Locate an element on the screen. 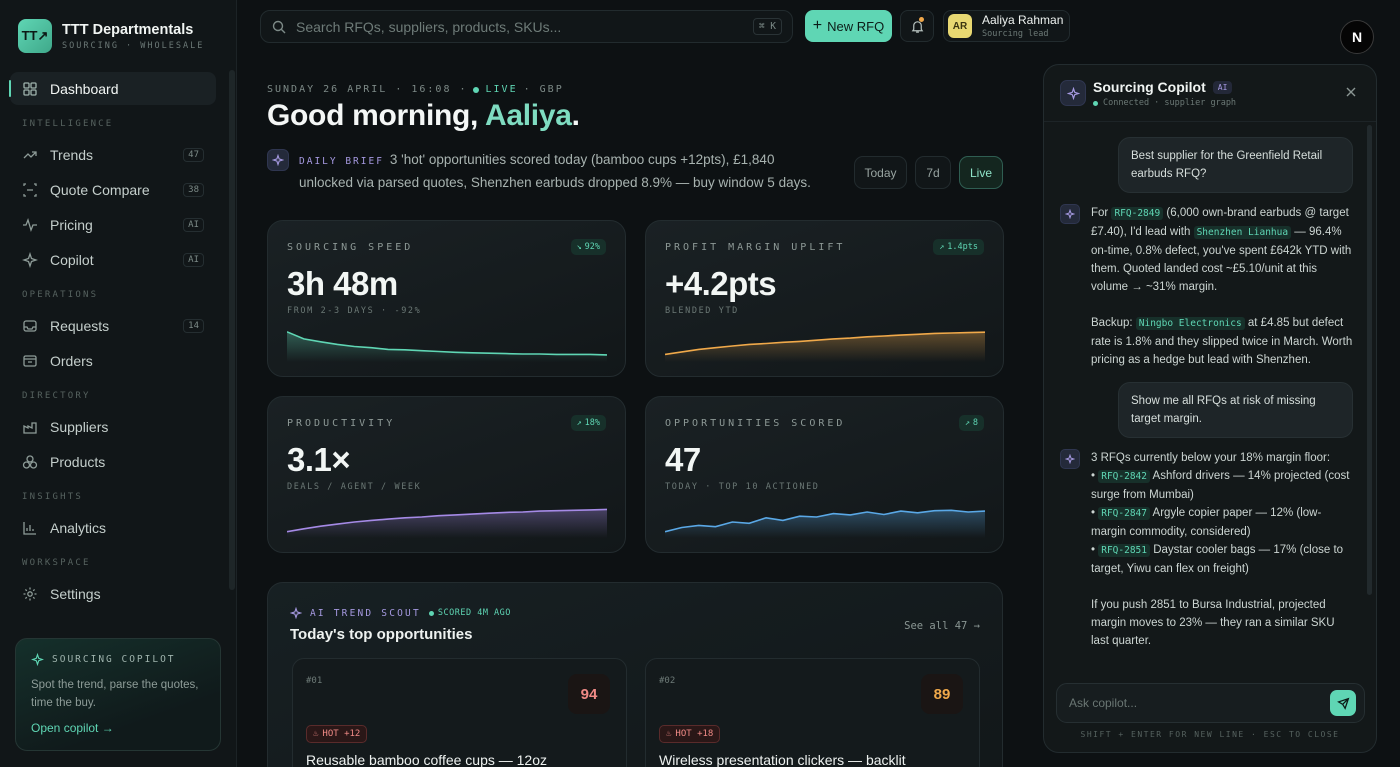 This screenshot has height=767, width=1400. sidebar-item-trends: Trends 47 is located at coordinates (113, 154).